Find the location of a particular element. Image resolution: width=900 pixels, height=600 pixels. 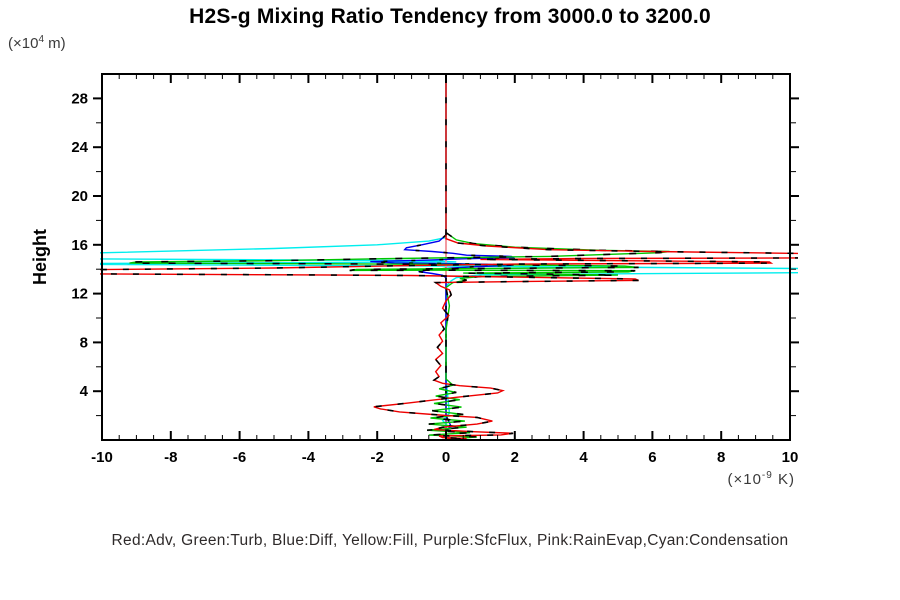

x-tick-label: 4 is located at coordinates (583, 457).